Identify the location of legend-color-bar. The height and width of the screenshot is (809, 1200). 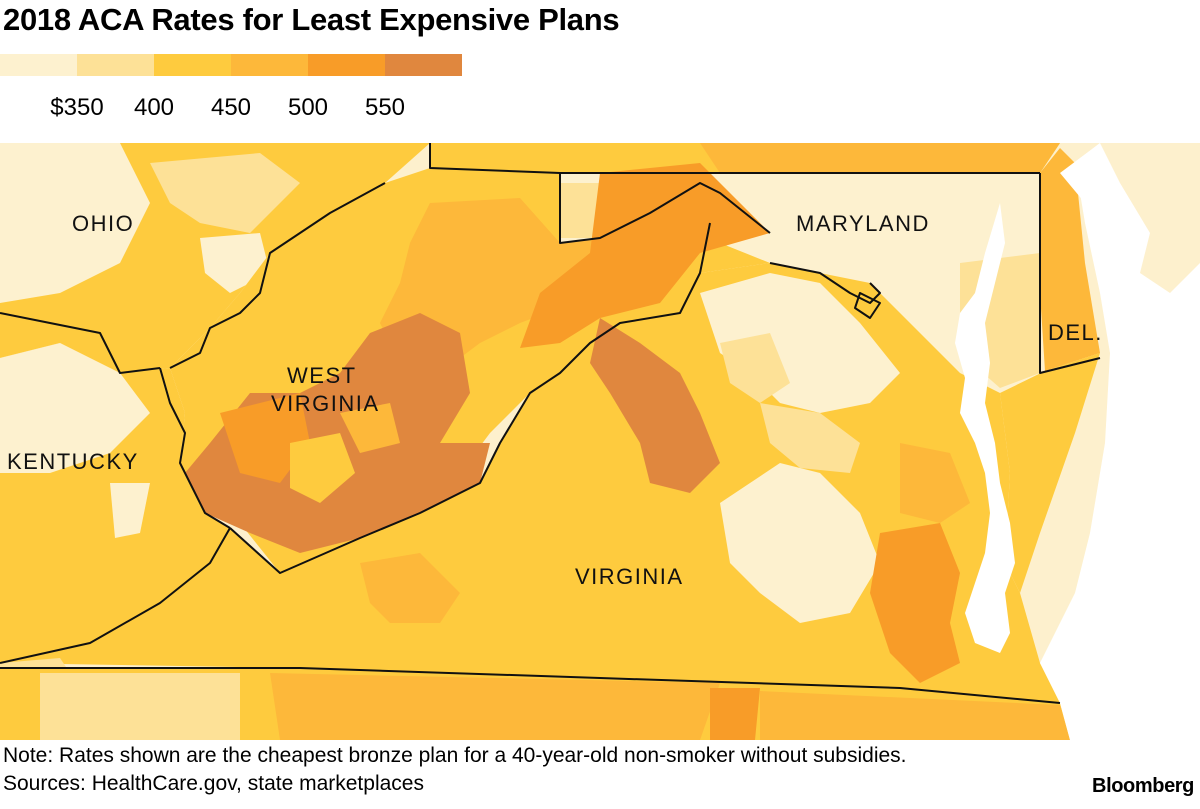
(231, 65).